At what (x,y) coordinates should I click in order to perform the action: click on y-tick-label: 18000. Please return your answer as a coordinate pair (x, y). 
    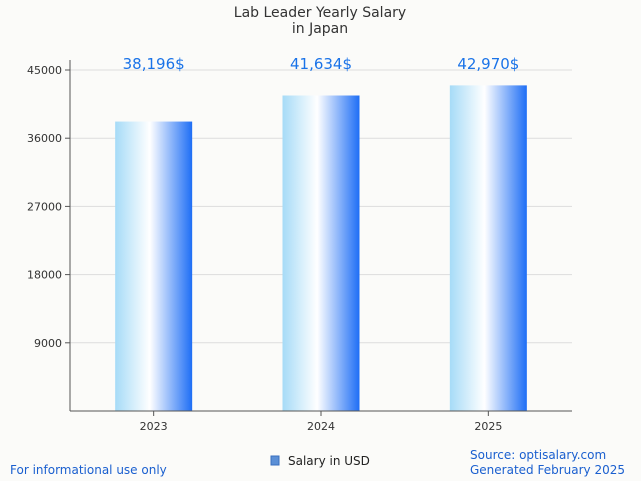
    Looking at the image, I should click on (44, 275).